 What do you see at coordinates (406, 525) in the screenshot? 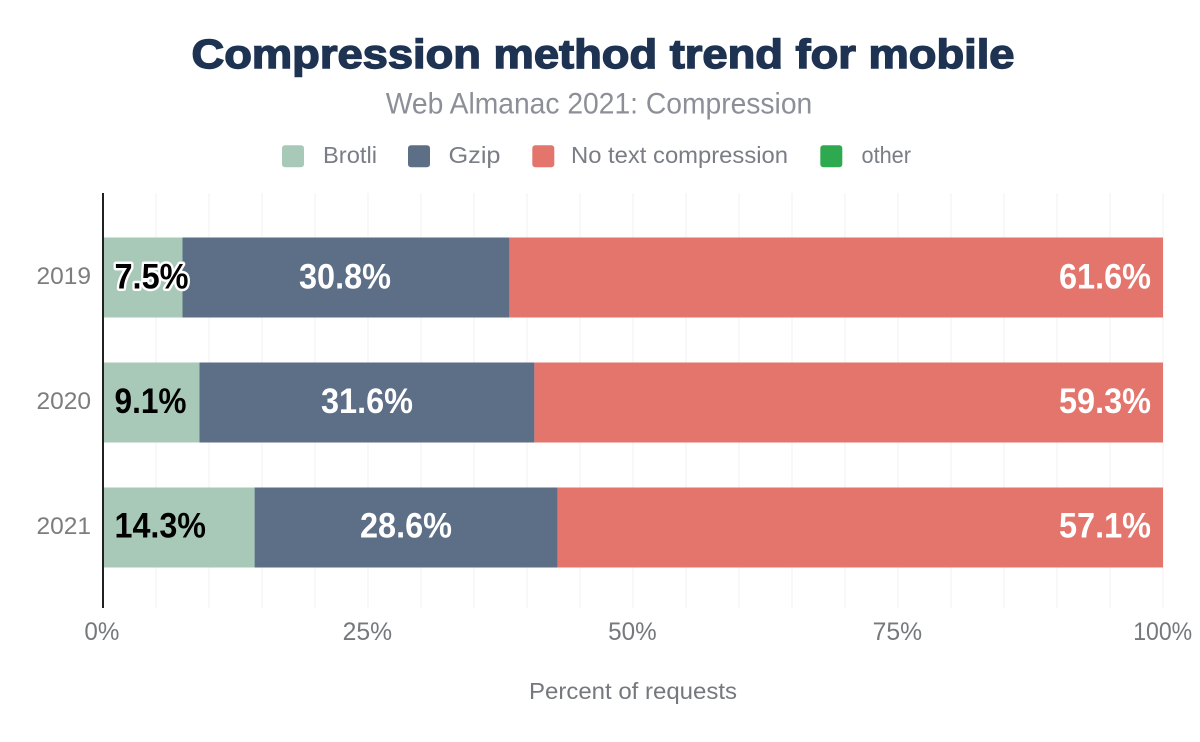
I see `svg-text: 28.6%` at bounding box center [406, 525].